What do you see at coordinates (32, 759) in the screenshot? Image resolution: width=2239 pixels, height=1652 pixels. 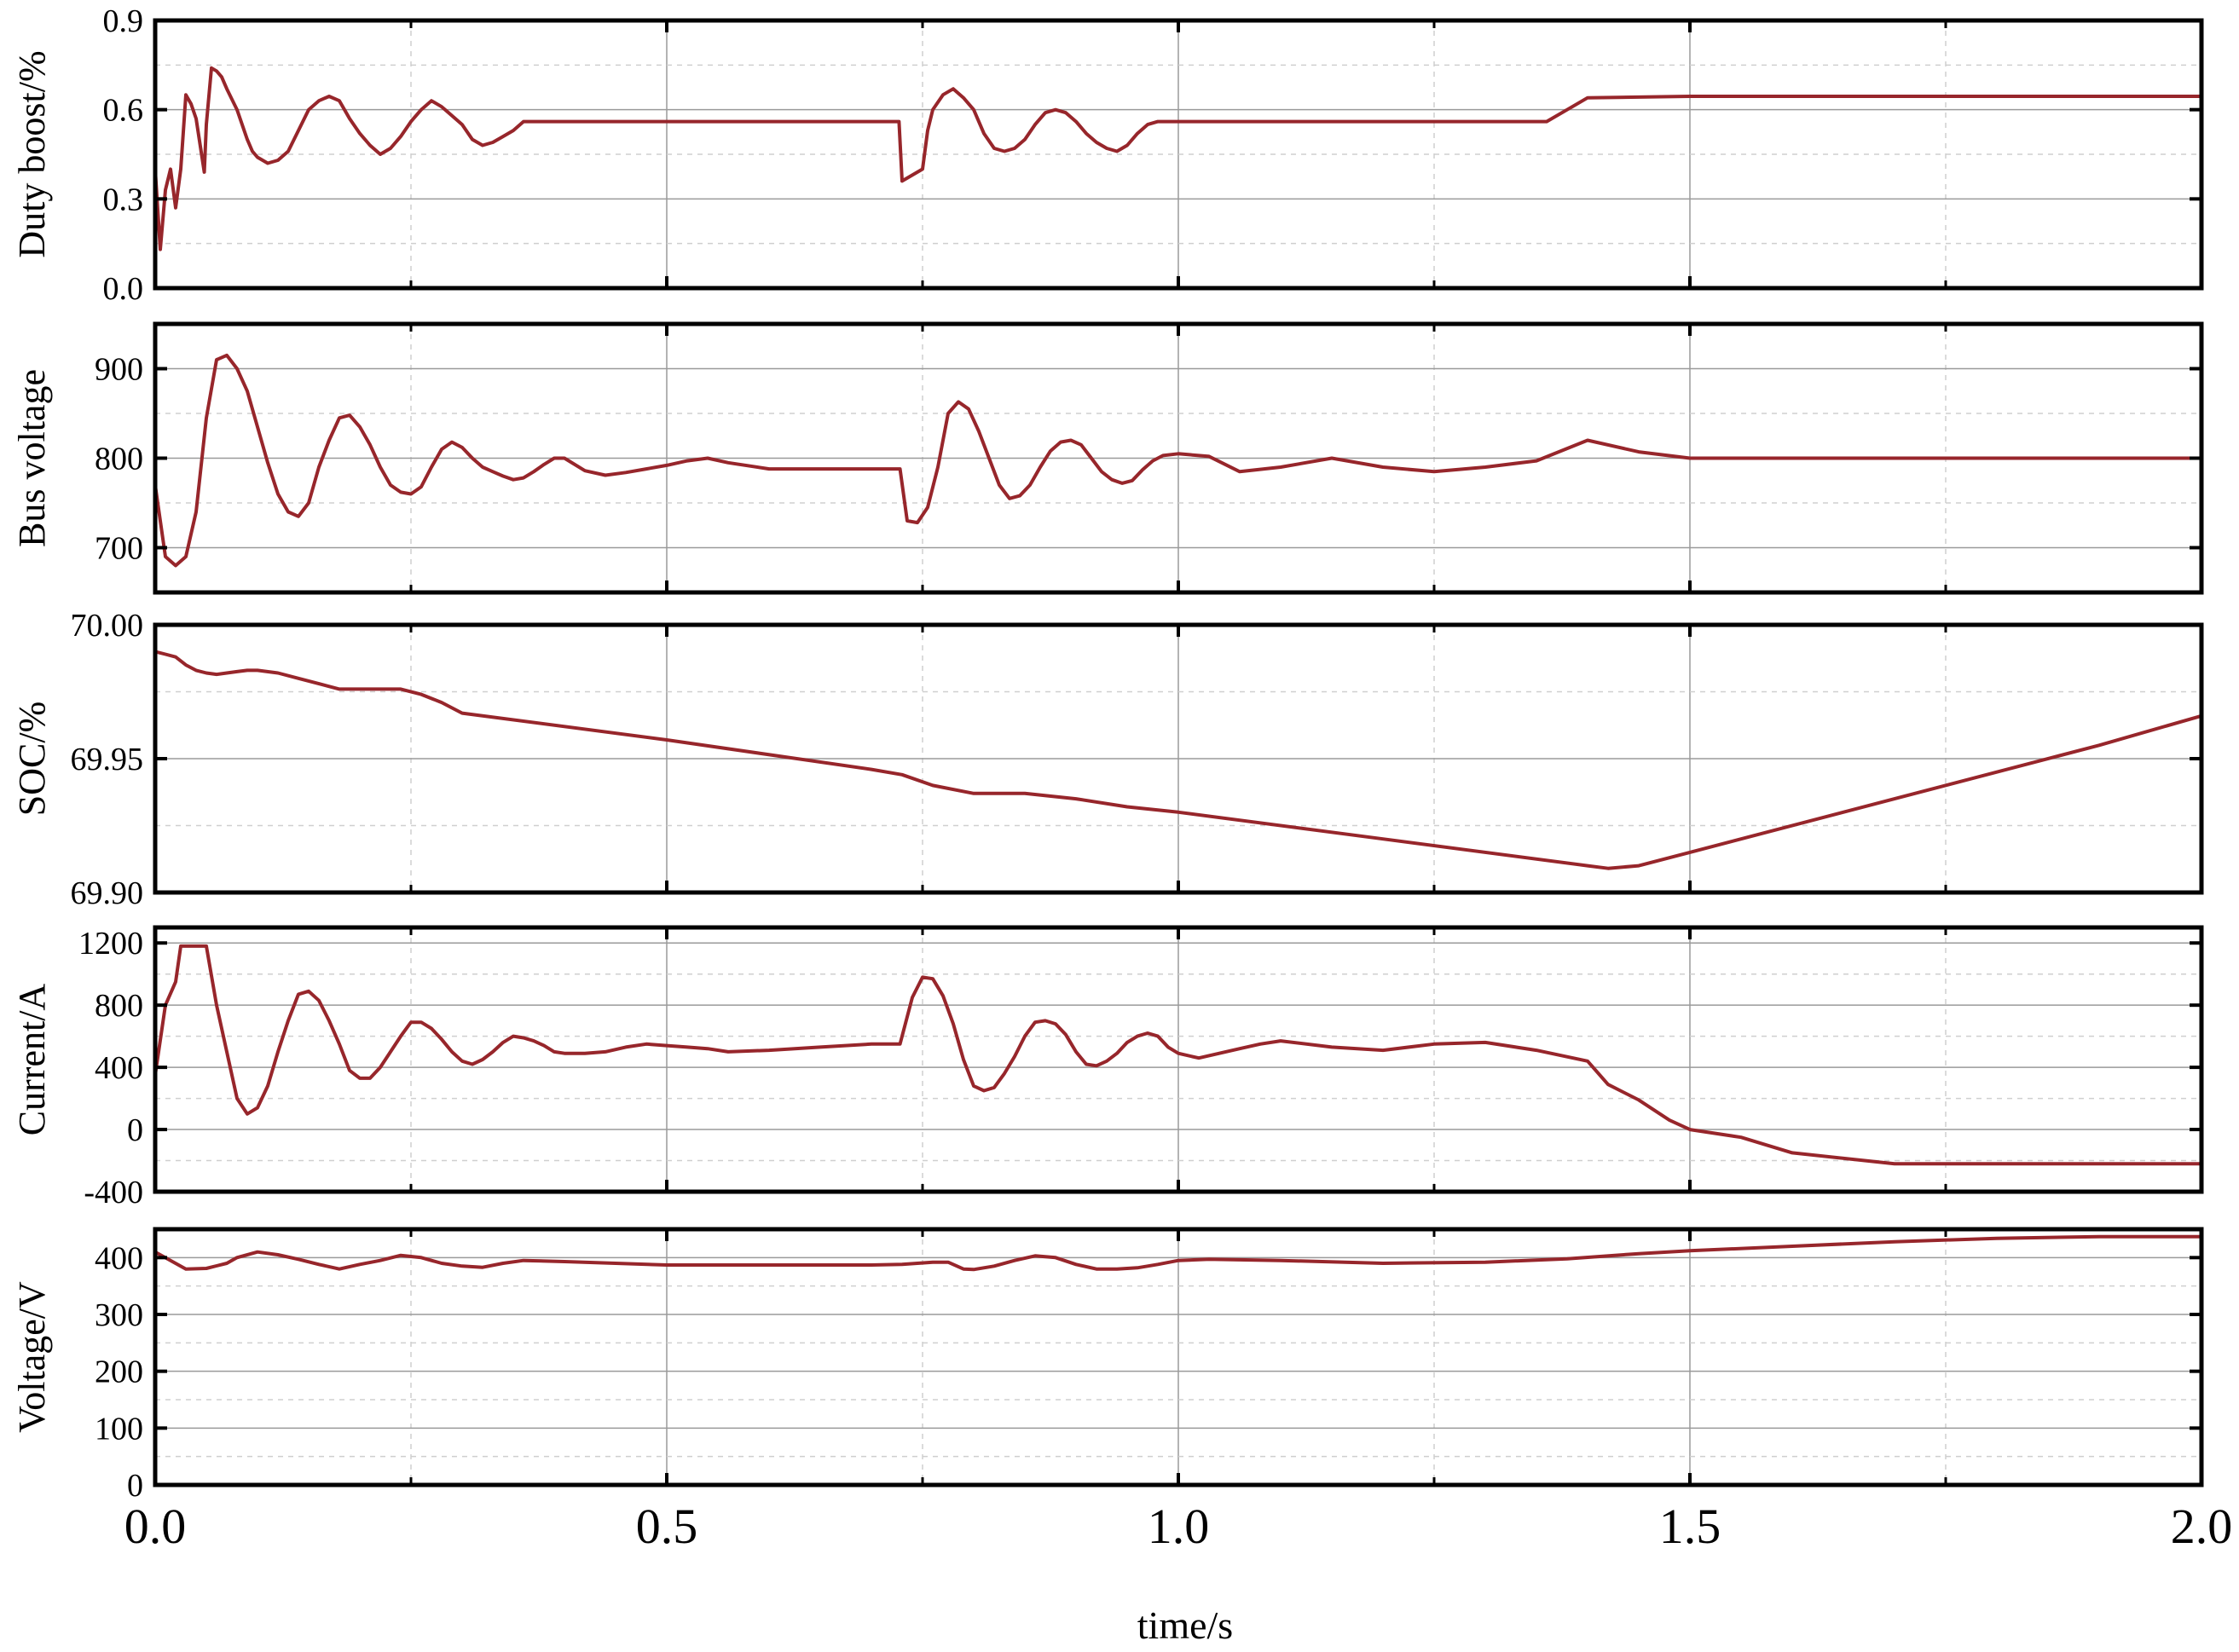 I see `y-axis-label-soc: SOC/%` at bounding box center [32, 759].